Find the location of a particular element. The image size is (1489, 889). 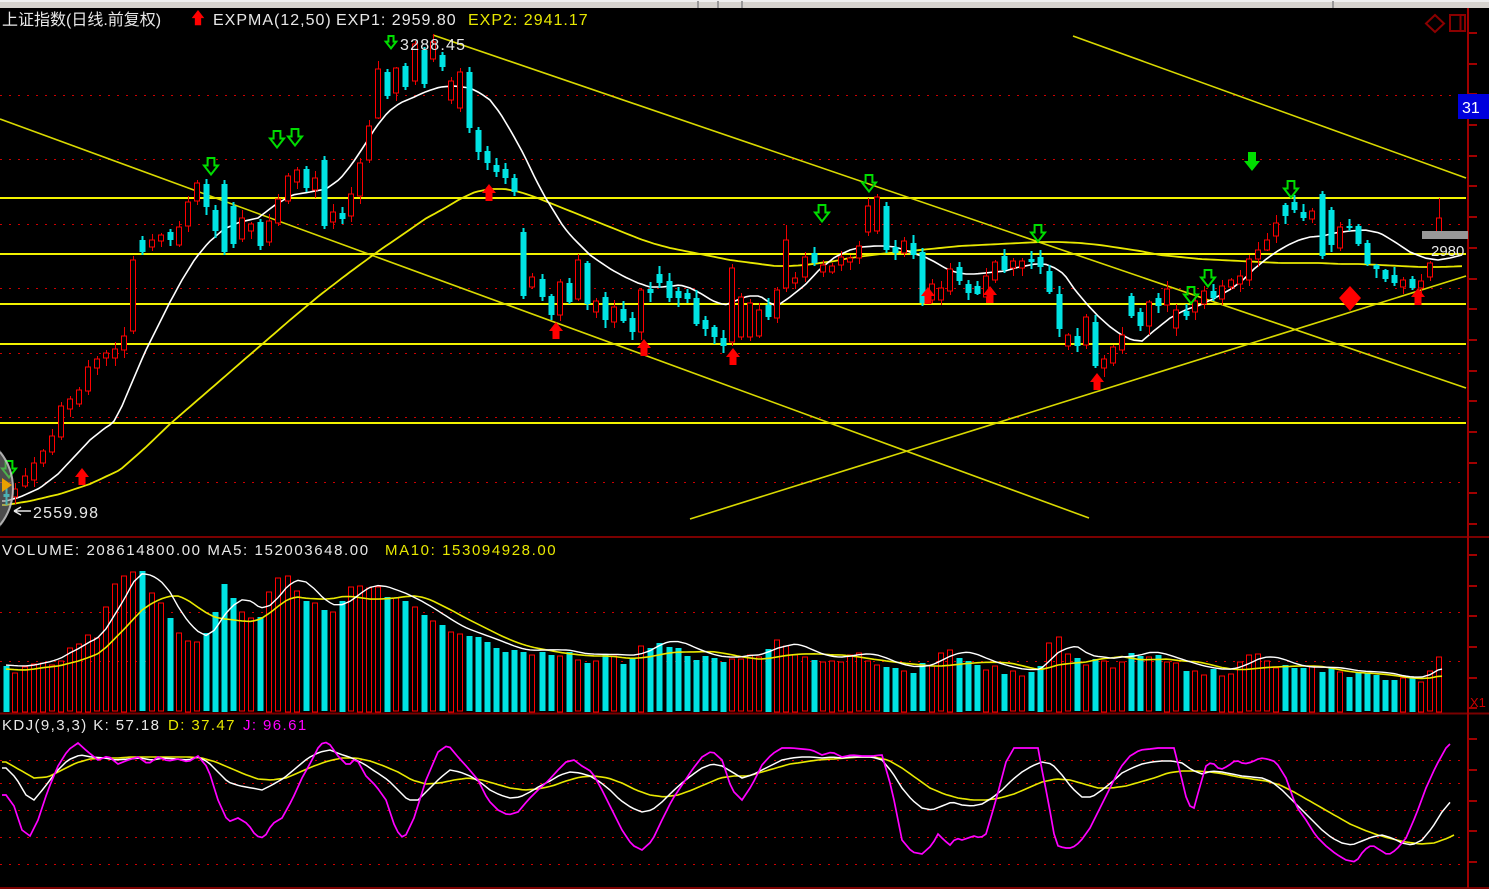

svg-text: KDJ(9,3,3) K: 57.18 is located at coordinates (81, 725).